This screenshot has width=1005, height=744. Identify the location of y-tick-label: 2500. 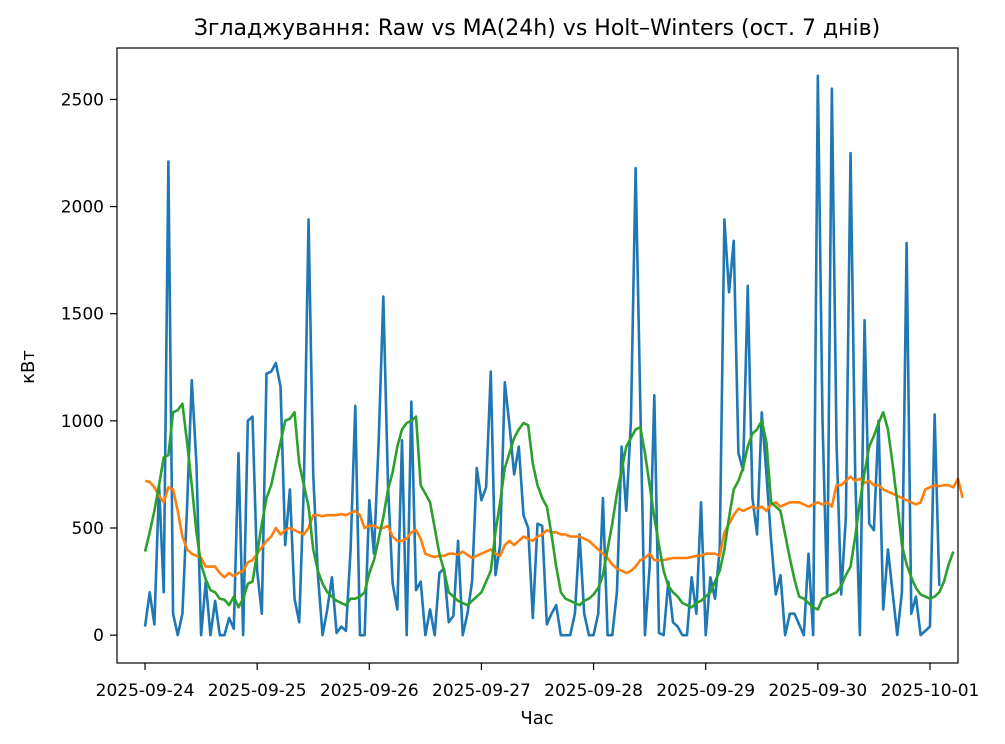
(82, 100).